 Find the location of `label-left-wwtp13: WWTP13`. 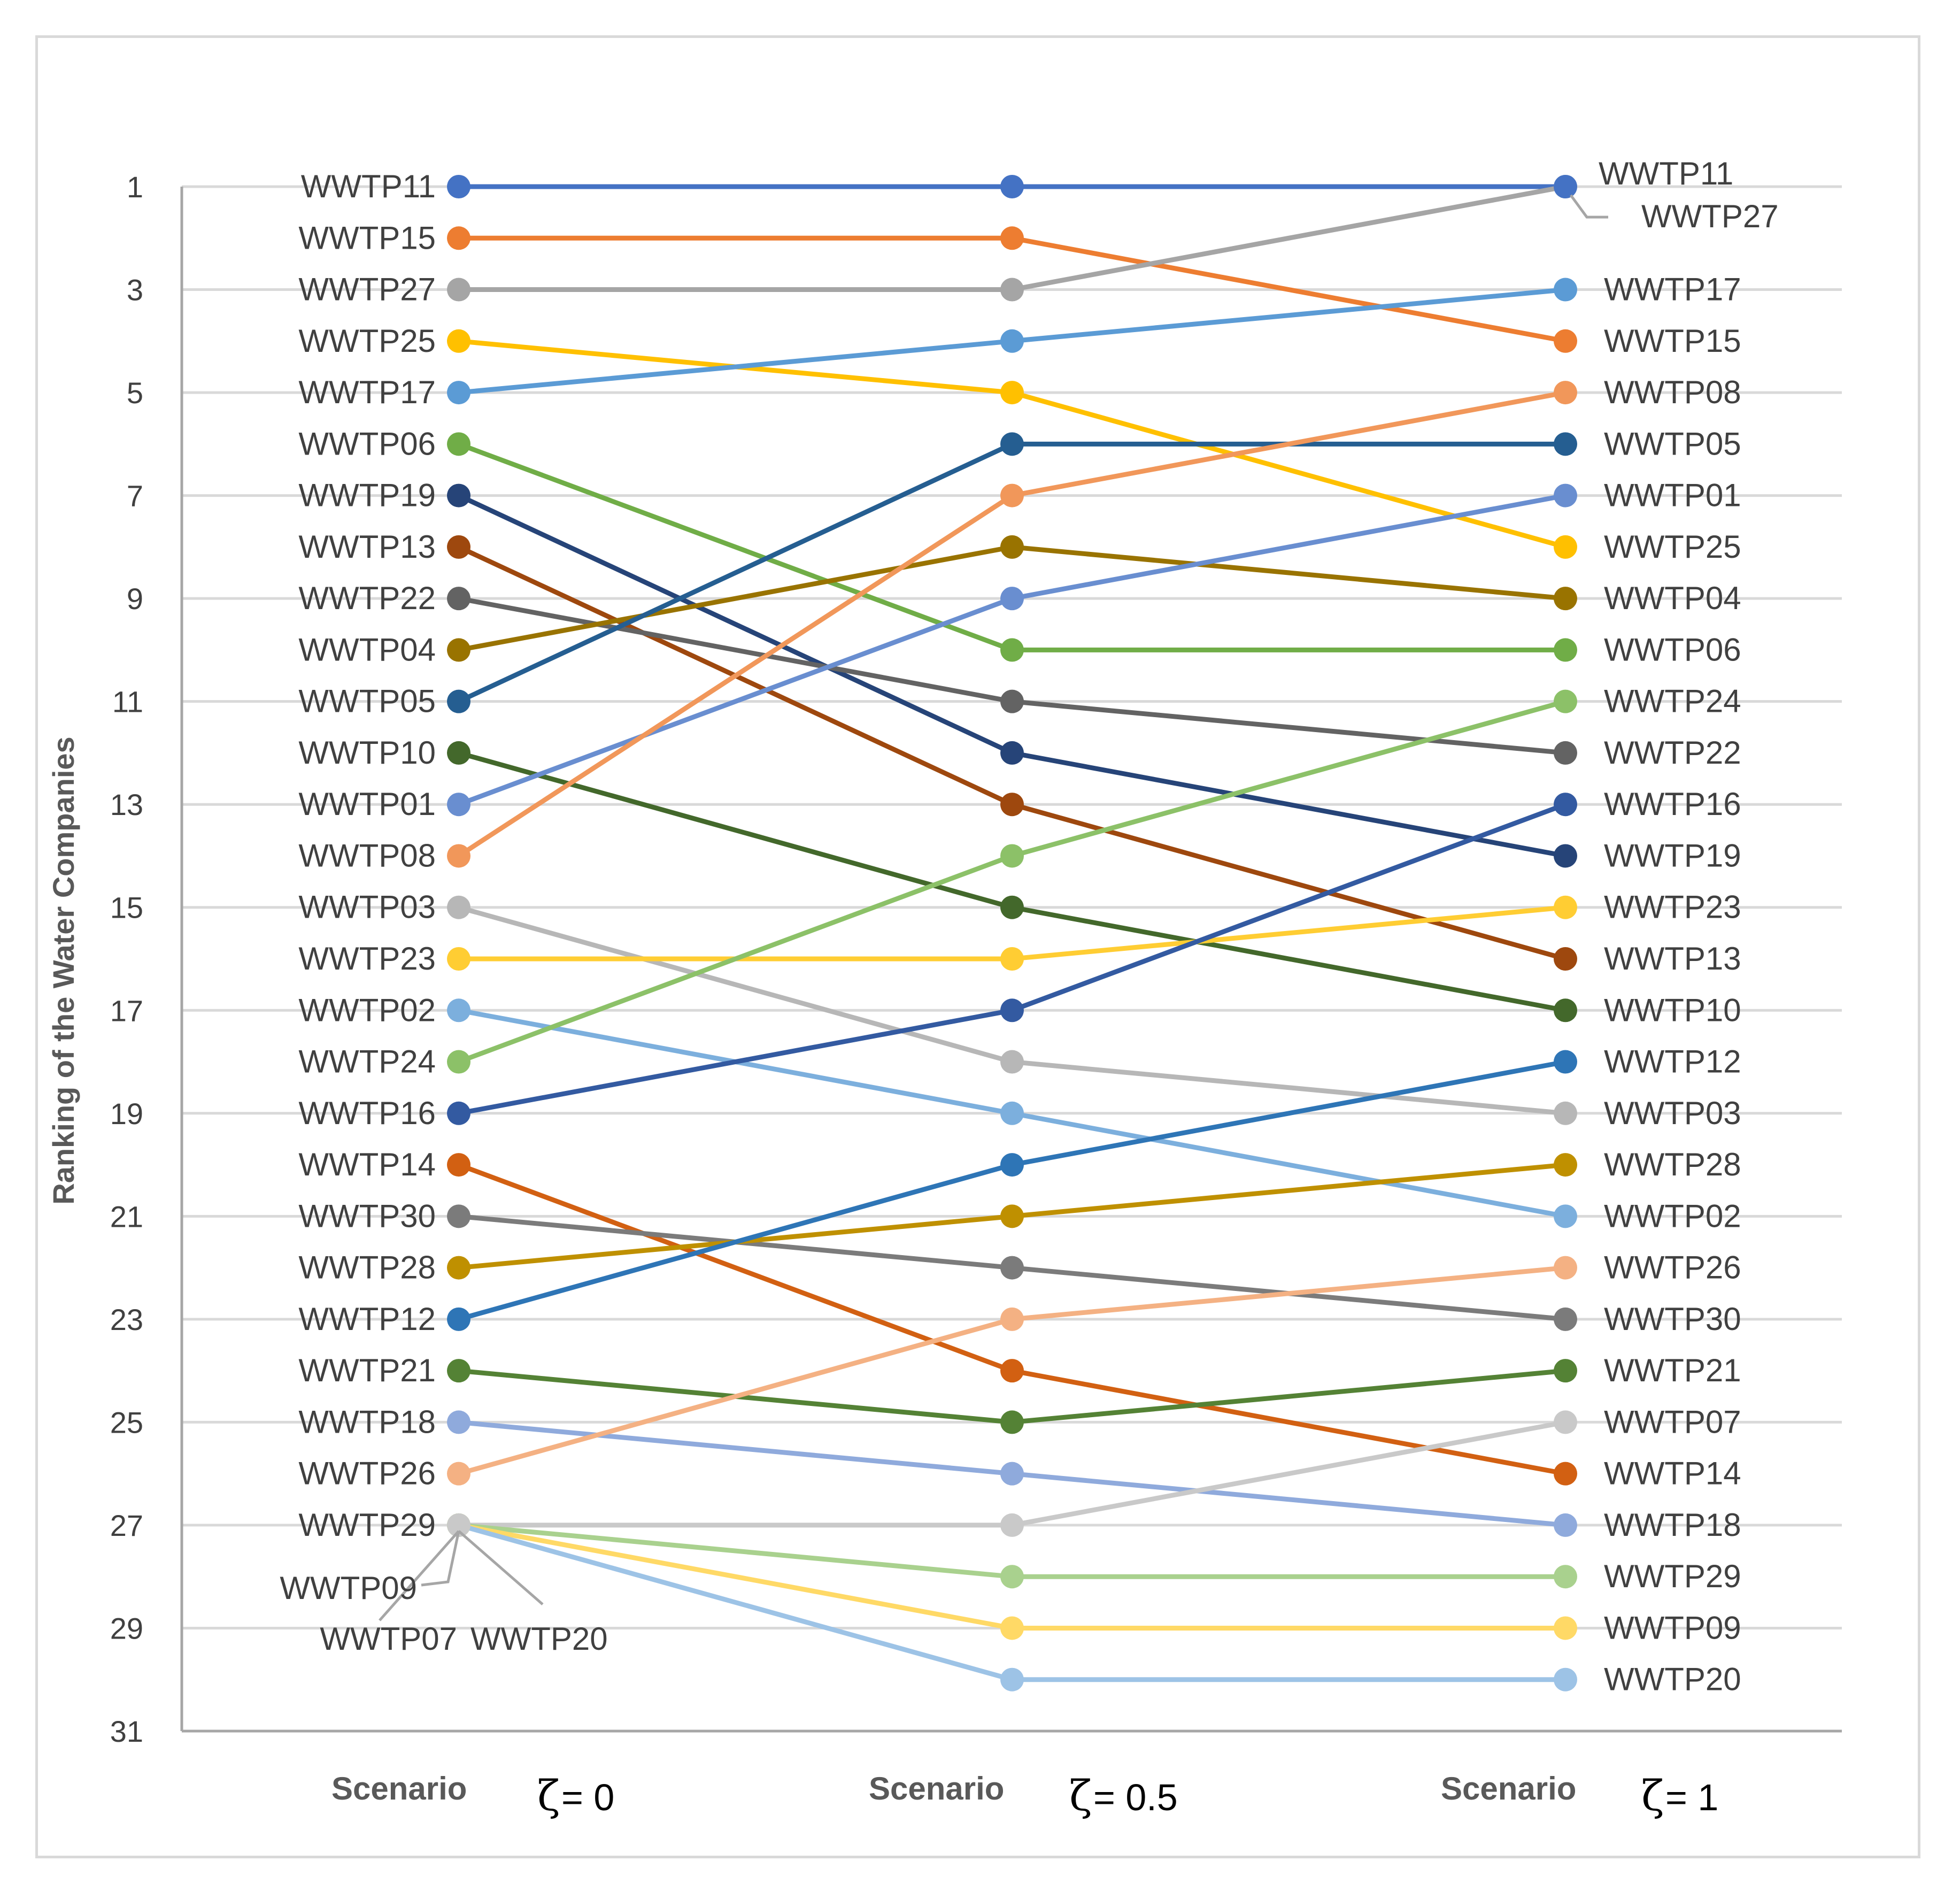

label-left-wwtp13: WWTP13 is located at coordinates (367, 547).